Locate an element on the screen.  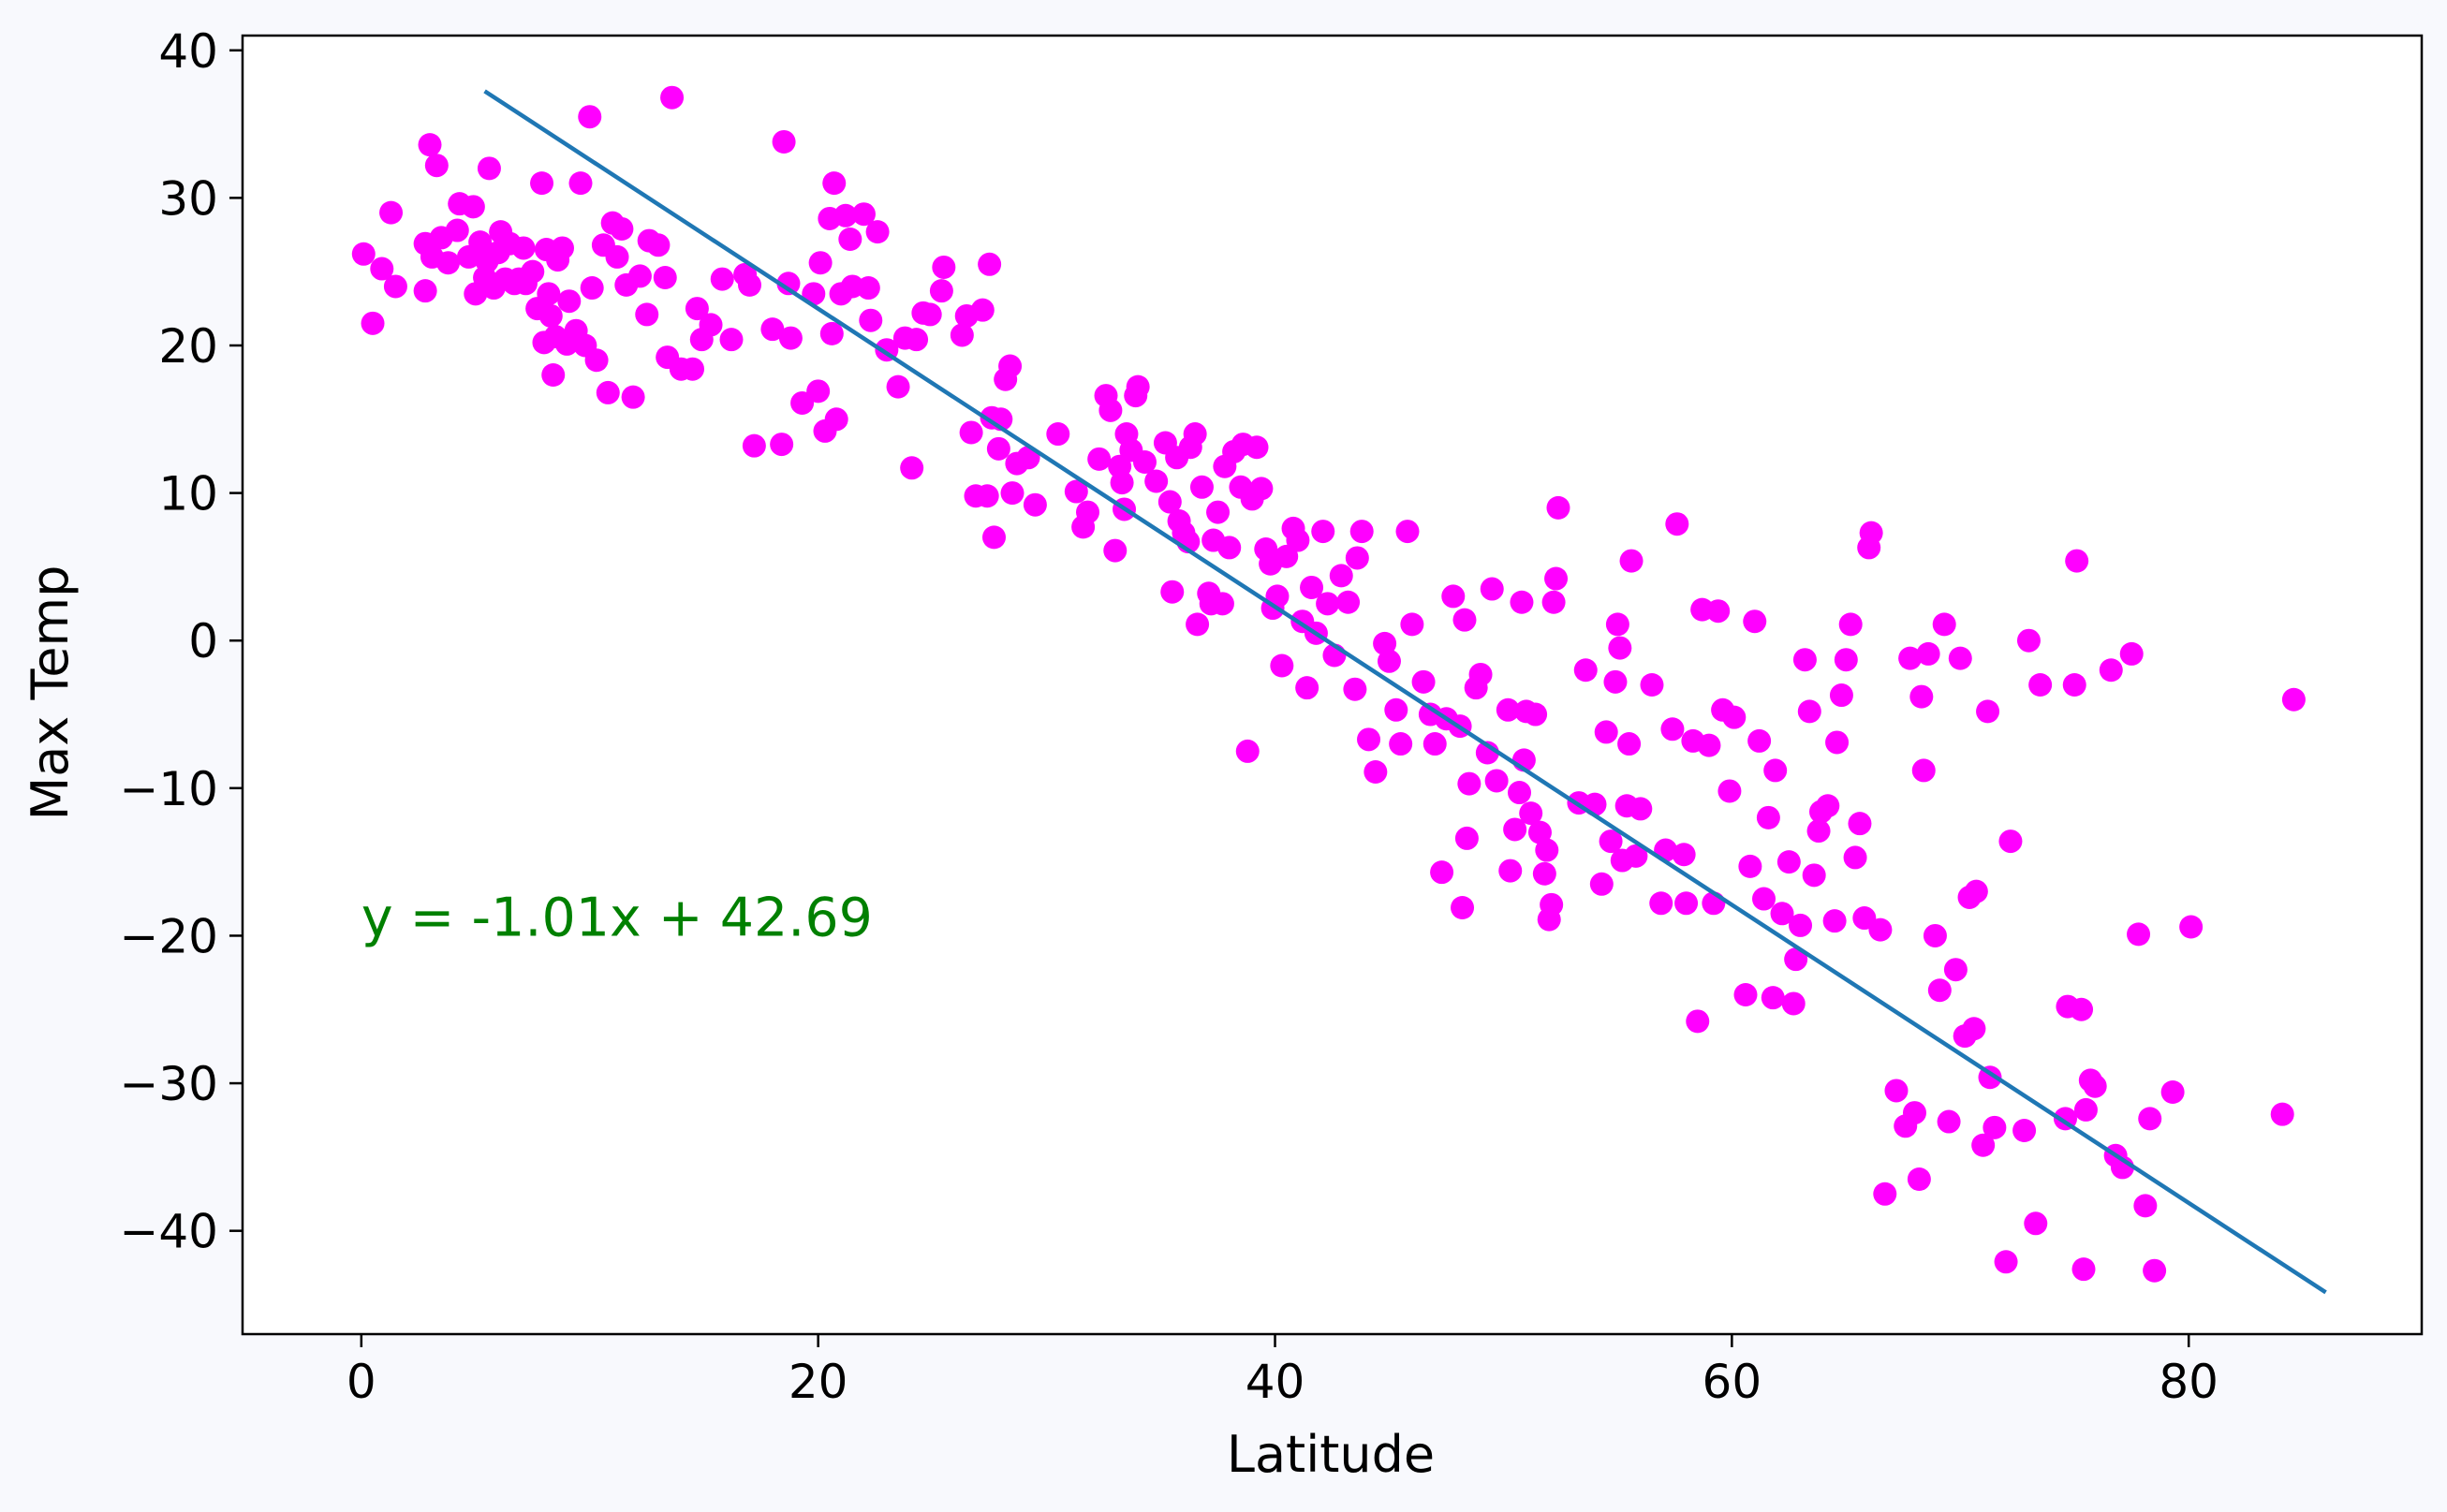
x-tick-label: 0 is located at coordinates (361, 1382).